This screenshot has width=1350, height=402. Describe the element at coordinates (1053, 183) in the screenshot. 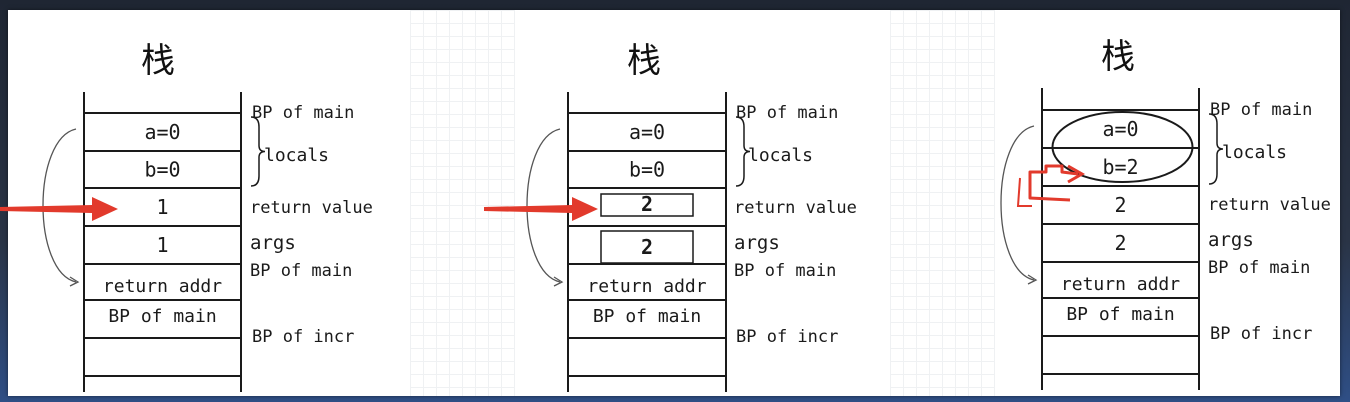

I see `red-bracket-arrow` at that location.